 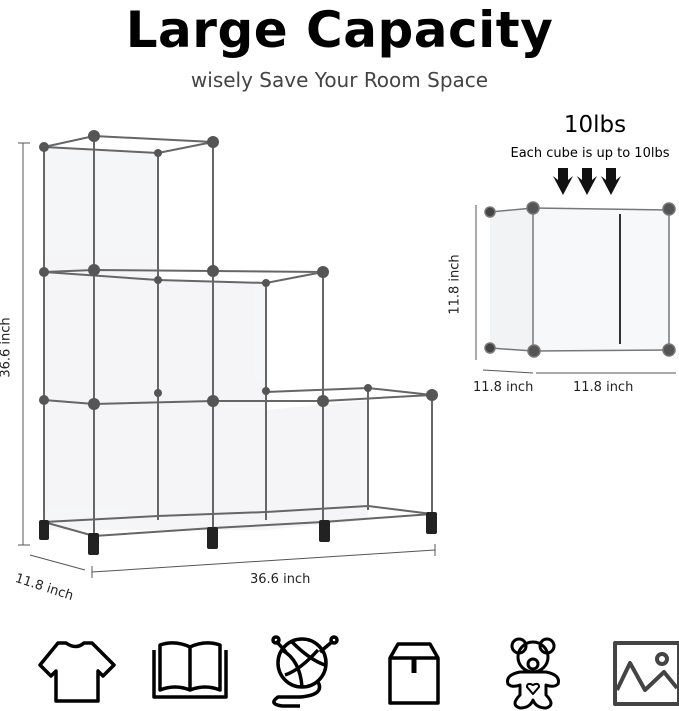 I want to click on load-capacity: 10lbs, so click(x=595, y=125).